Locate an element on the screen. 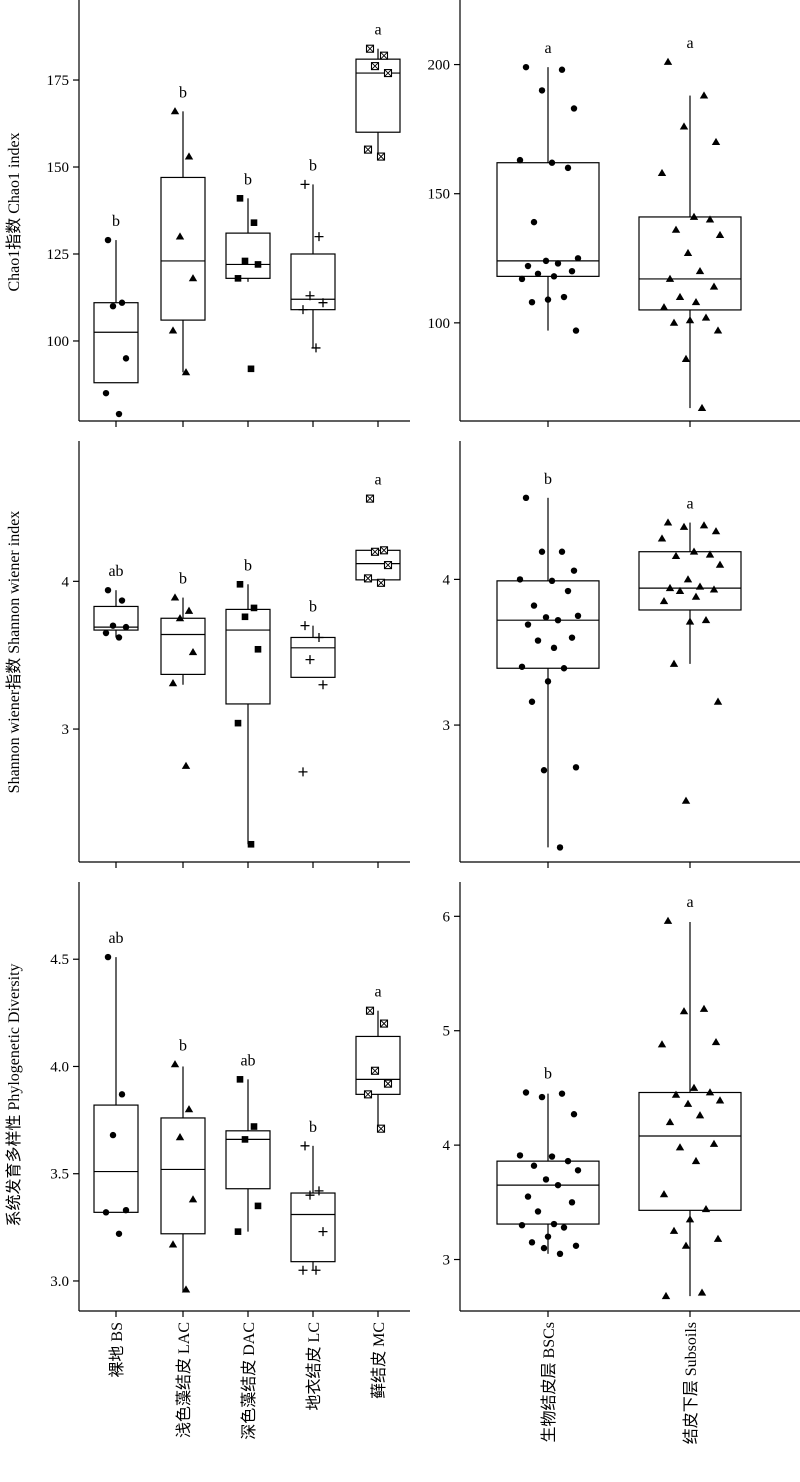  y-tick-label: 175 is located at coordinates (58, 81).